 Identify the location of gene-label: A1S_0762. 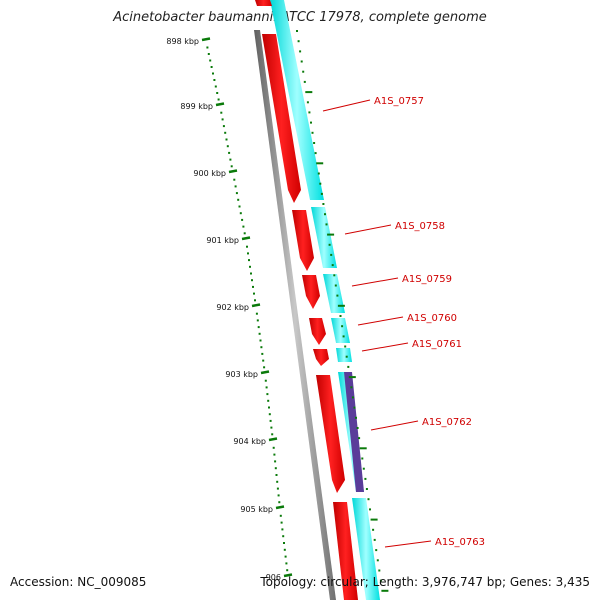
(447, 422).